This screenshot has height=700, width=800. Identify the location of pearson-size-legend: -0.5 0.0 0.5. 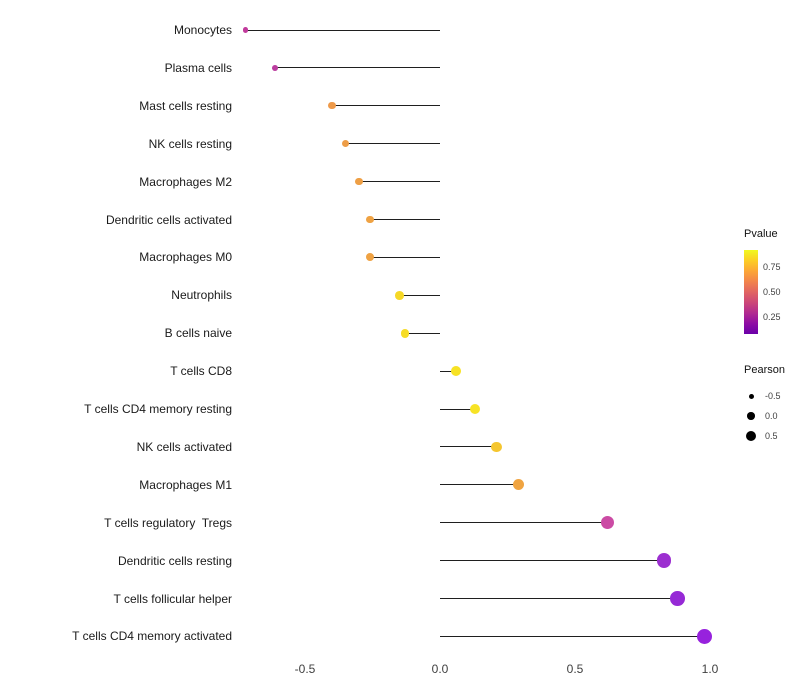
(772, 416).